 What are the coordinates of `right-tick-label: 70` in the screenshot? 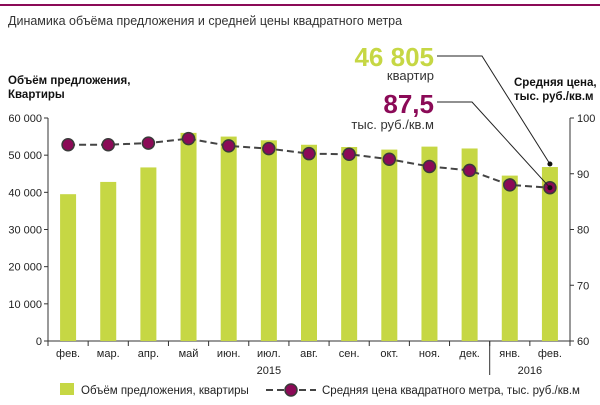 It's located at (583, 286).